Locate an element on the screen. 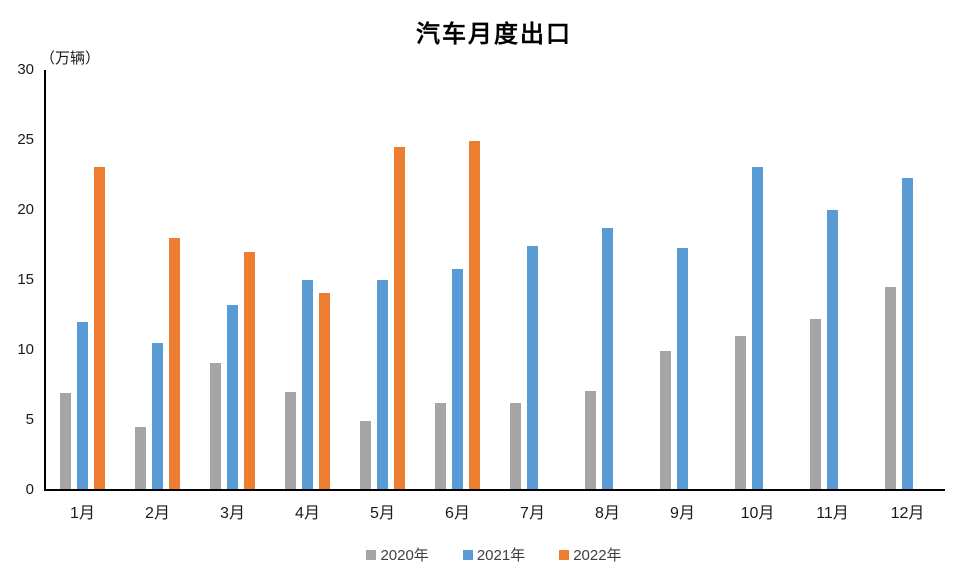 Image resolution: width=959 pixels, height=578 pixels. x-tick-1: 1月 is located at coordinates (82, 513).